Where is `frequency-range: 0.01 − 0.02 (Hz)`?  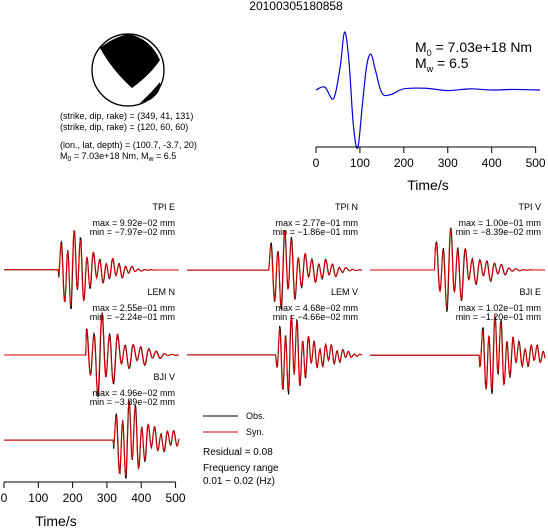 frequency-range: 0.01 − 0.02 (Hz) is located at coordinates (239, 481).